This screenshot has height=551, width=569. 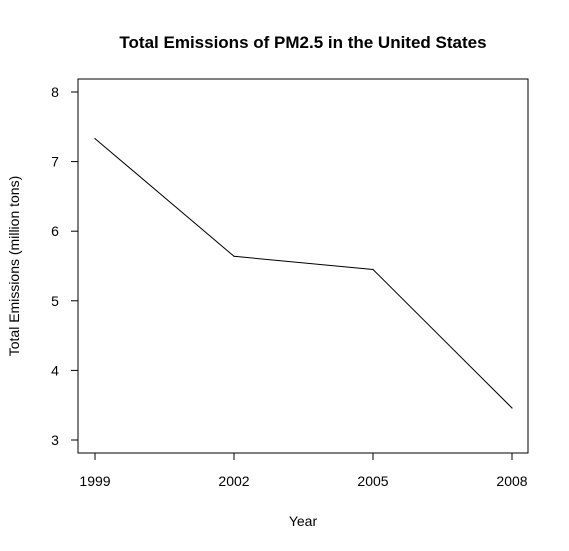 I want to click on x-axis-label: Year, so click(x=303, y=521).